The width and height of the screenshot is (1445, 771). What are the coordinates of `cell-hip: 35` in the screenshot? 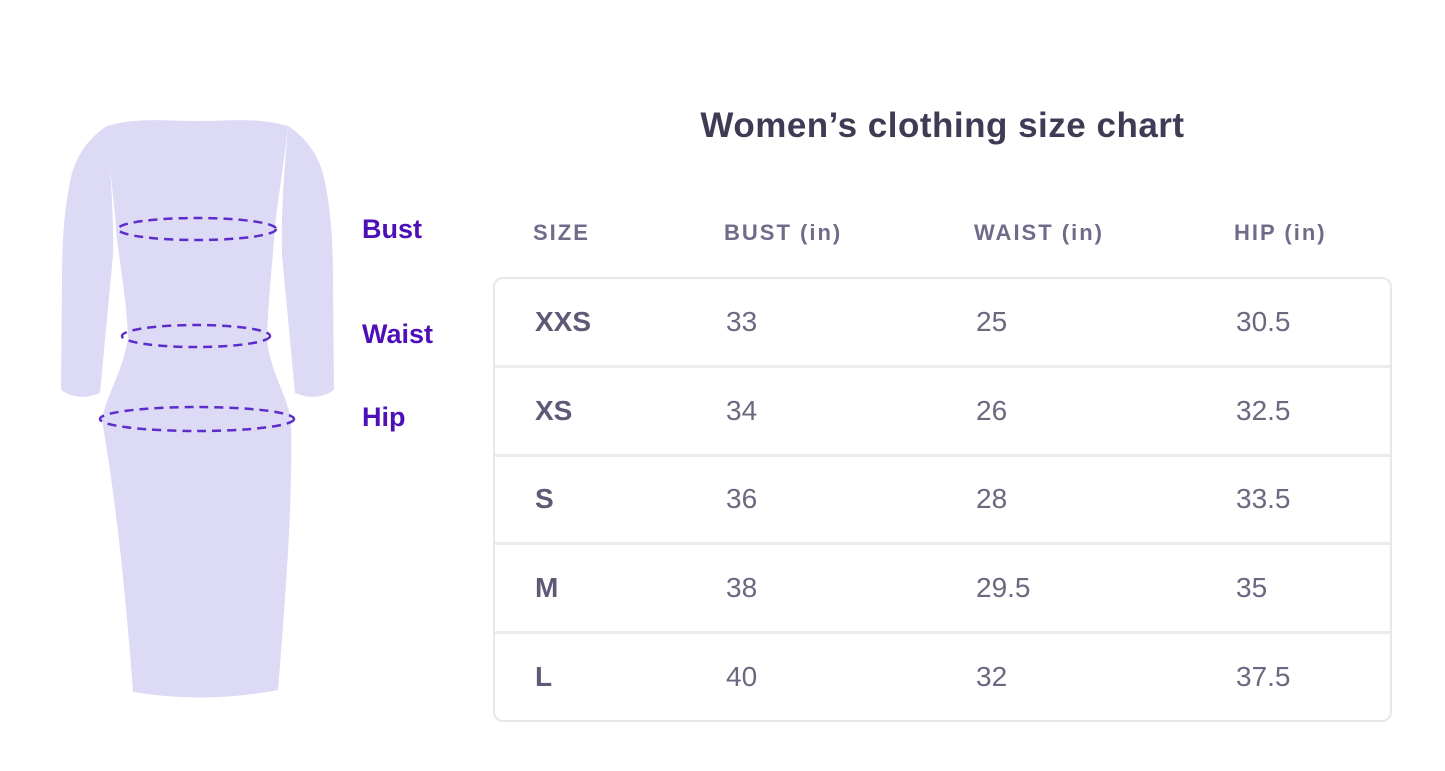 It's located at (1252, 588).